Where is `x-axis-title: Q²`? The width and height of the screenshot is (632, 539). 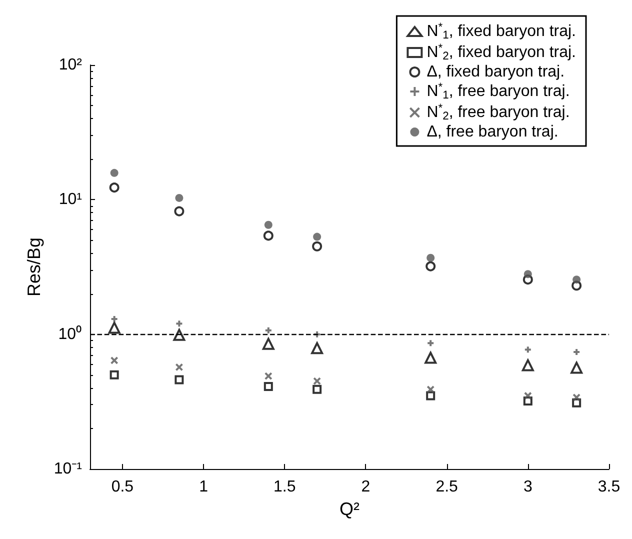
x-axis-title: Q² is located at coordinates (350, 508).